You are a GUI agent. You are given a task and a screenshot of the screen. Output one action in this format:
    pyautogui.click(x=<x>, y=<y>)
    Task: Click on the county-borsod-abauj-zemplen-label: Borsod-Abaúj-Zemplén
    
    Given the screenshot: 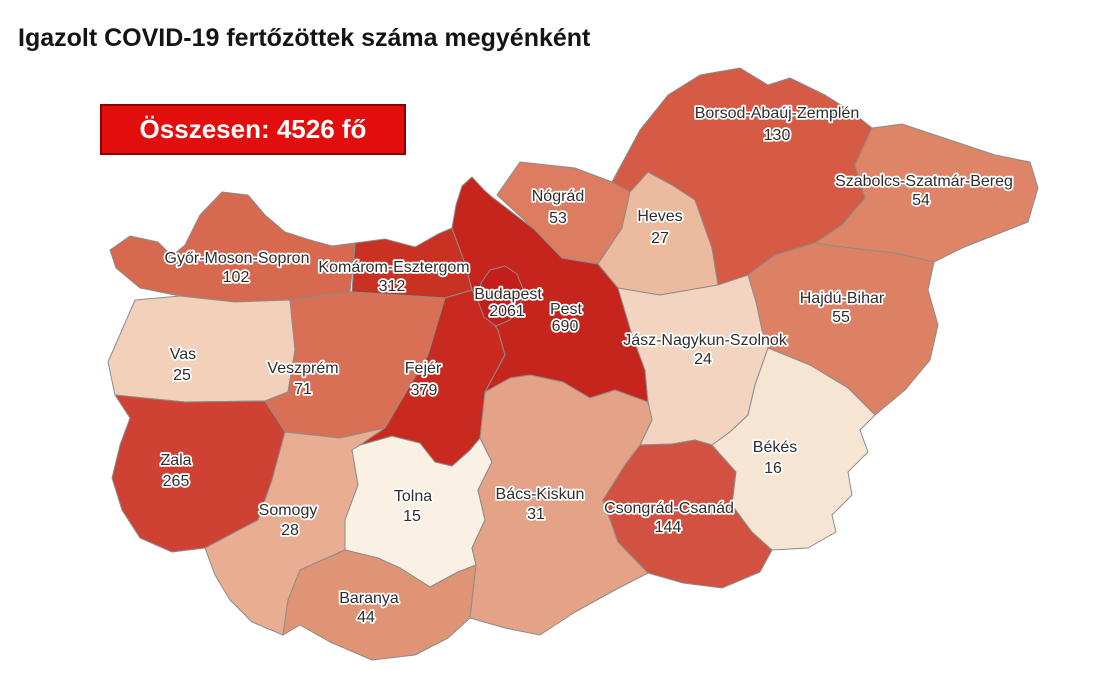 What is the action you would take?
    pyautogui.click(x=777, y=113)
    